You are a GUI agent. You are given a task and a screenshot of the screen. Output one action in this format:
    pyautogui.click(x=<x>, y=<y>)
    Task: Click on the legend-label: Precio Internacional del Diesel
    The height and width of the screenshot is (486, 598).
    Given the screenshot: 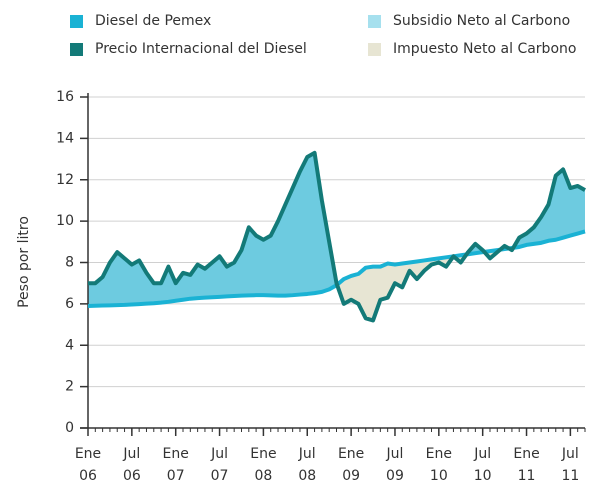 What is the action you would take?
    pyautogui.click(x=201, y=49)
    